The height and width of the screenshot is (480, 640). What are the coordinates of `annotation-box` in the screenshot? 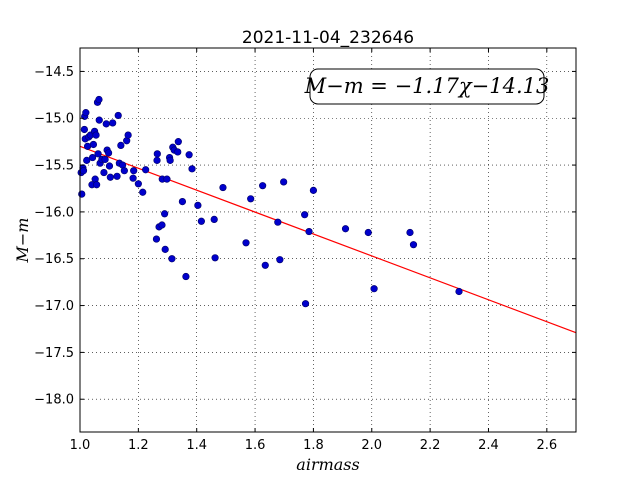 It's located at (427, 86).